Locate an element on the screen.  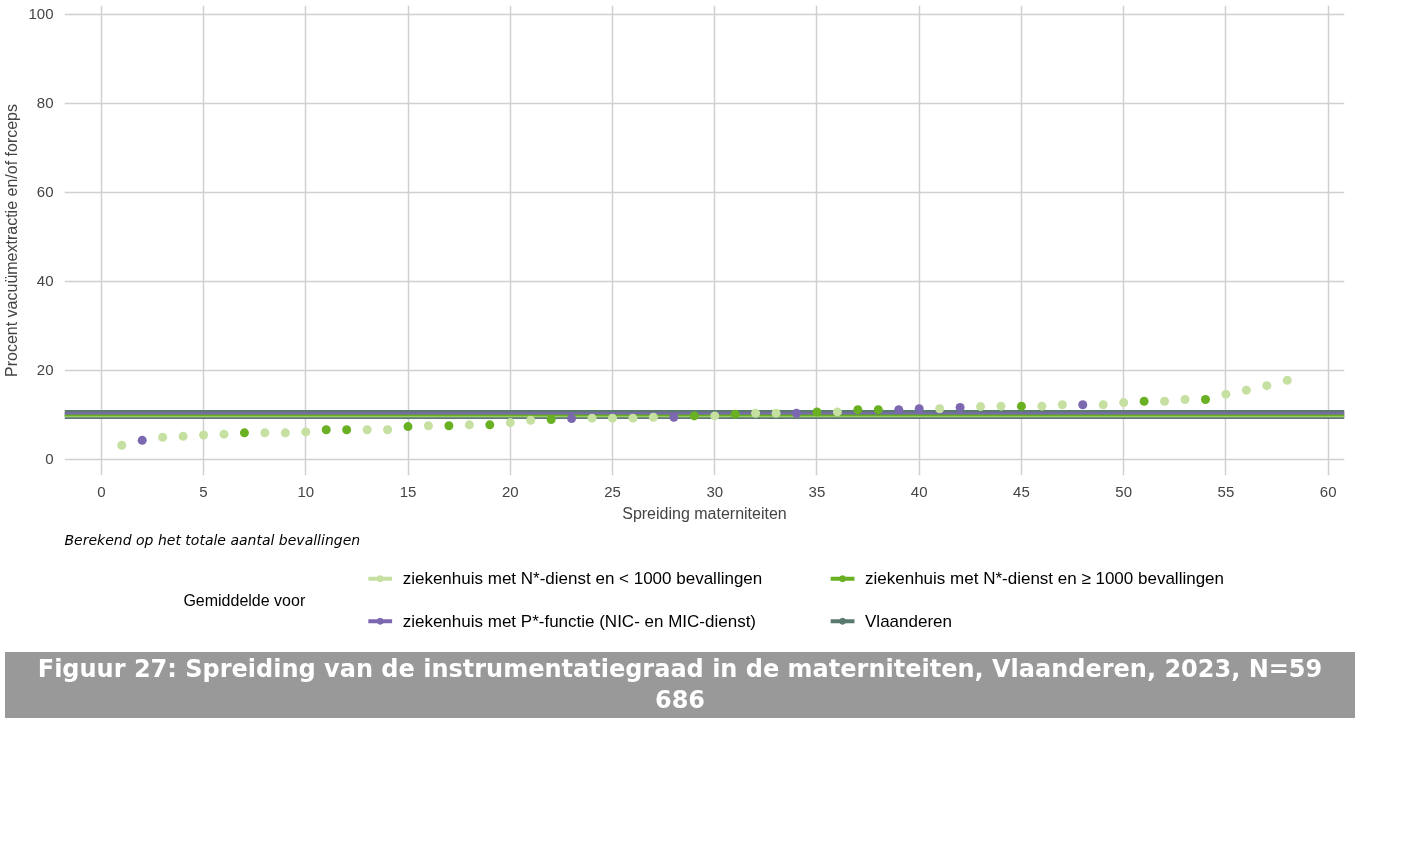
x-tick-label: 20 is located at coordinates (510, 491).